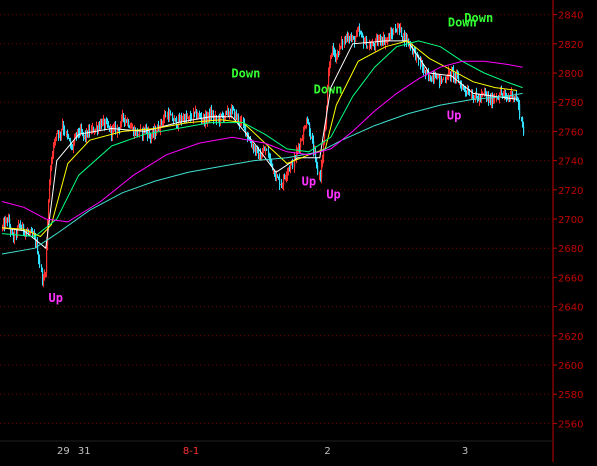  I want to click on price-tick-label: 2600, so click(570, 366).